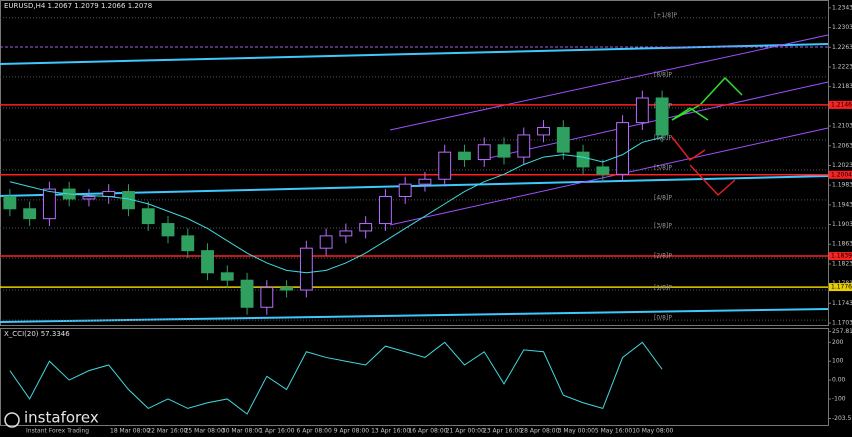 The image size is (852, 437). What do you see at coordinates (842, 27) in the screenshot?
I see `y-tick-label: 1.2303` at bounding box center [842, 27].